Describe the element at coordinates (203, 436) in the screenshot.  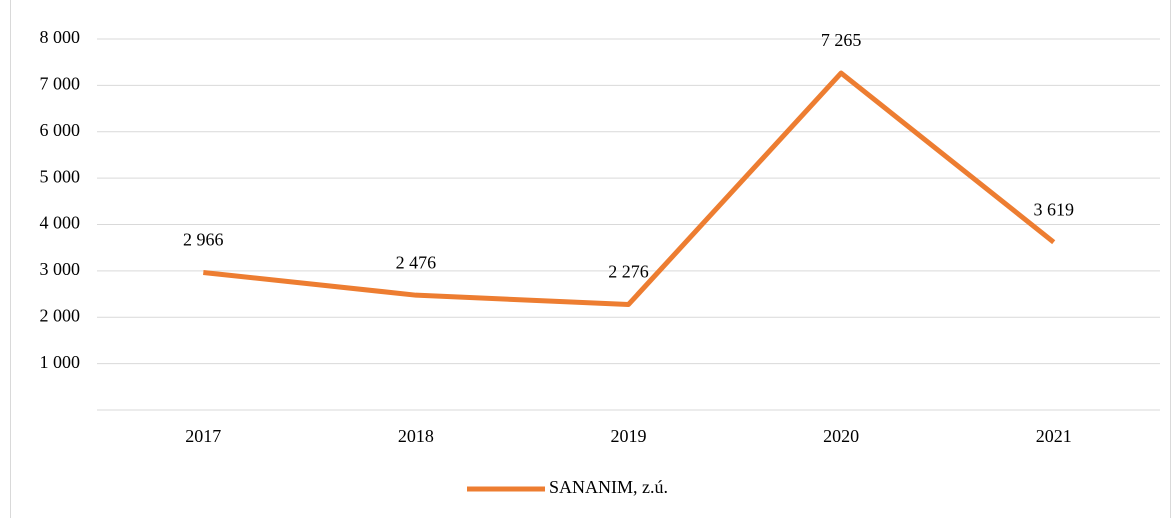
I see `x-tick-label: 2017` at that location.